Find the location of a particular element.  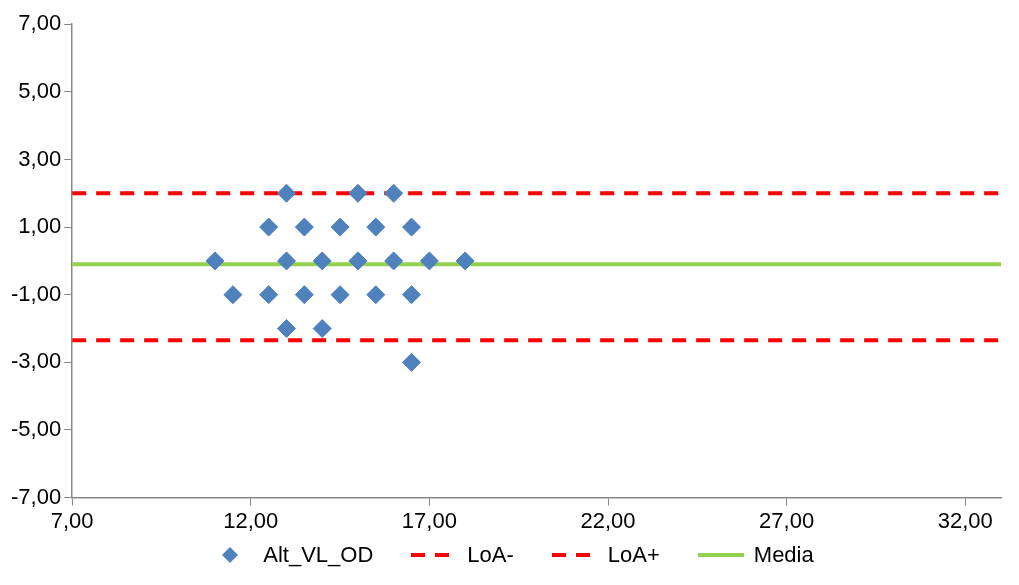

y-tick-label: 7,00 is located at coordinates (40, 23).